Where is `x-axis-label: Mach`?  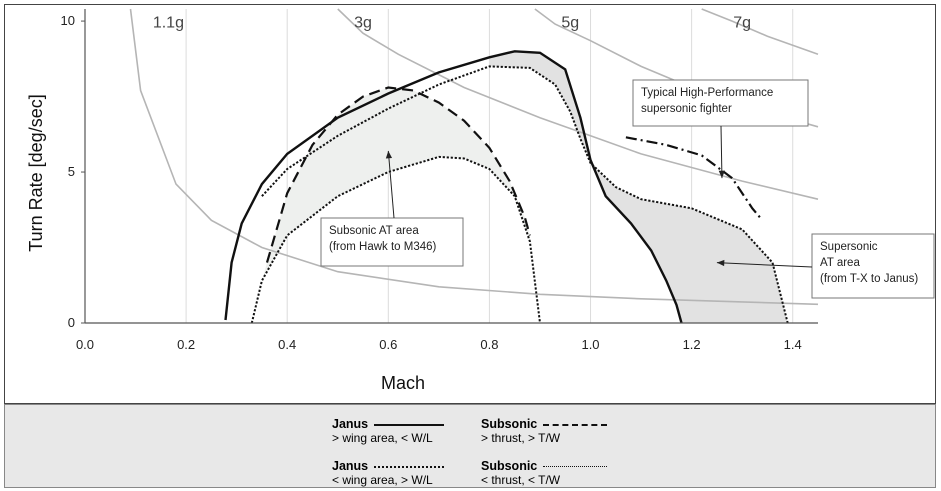
x-axis-label: Mach is located at coordinates (403, 383).